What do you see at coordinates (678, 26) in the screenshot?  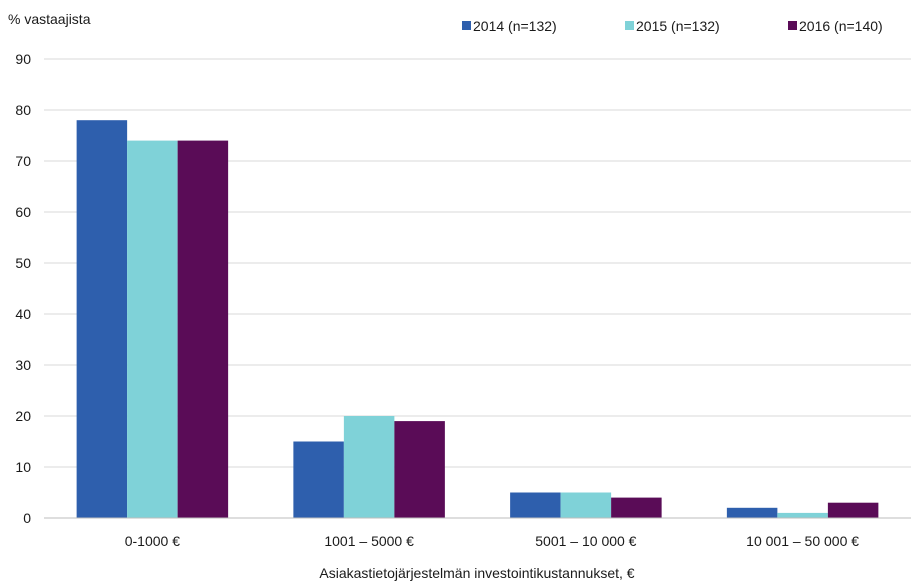 I see `legend-label: 2015 (n=132)` at bounding box center [678, 26].